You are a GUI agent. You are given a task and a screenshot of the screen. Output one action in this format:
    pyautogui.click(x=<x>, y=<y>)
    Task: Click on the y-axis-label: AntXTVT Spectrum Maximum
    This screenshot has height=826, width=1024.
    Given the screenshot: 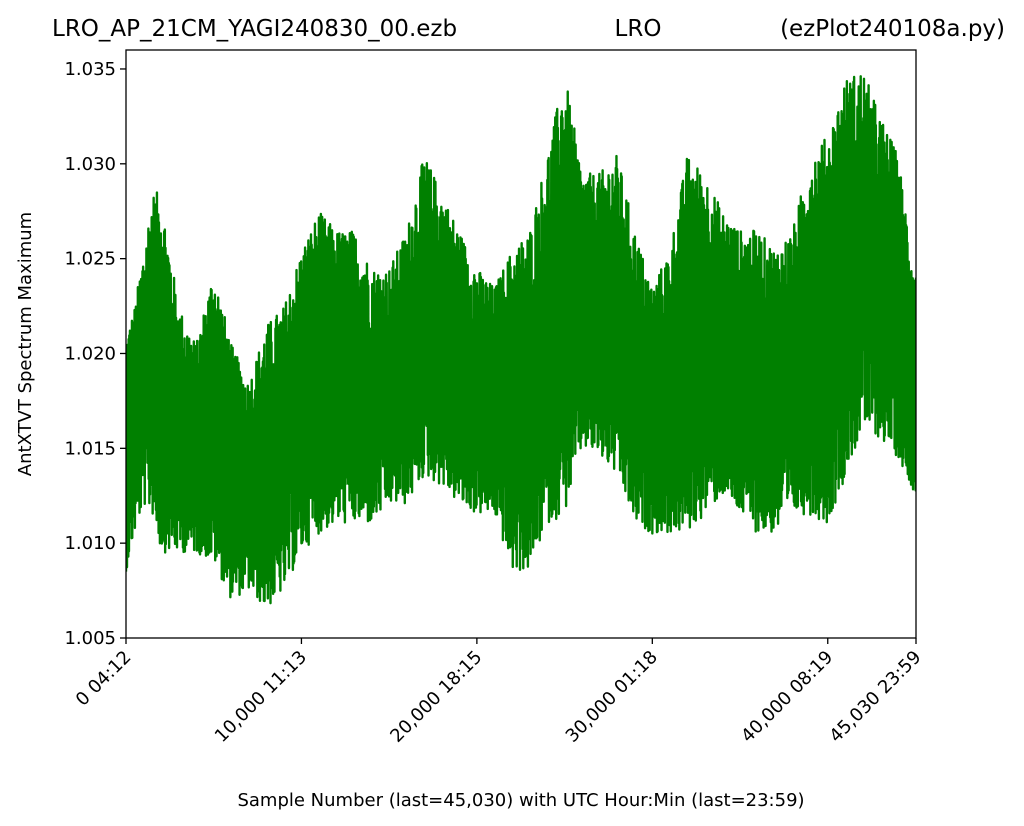 What is the action you would take?
    pyautogui.click(x=25, y=344)
    